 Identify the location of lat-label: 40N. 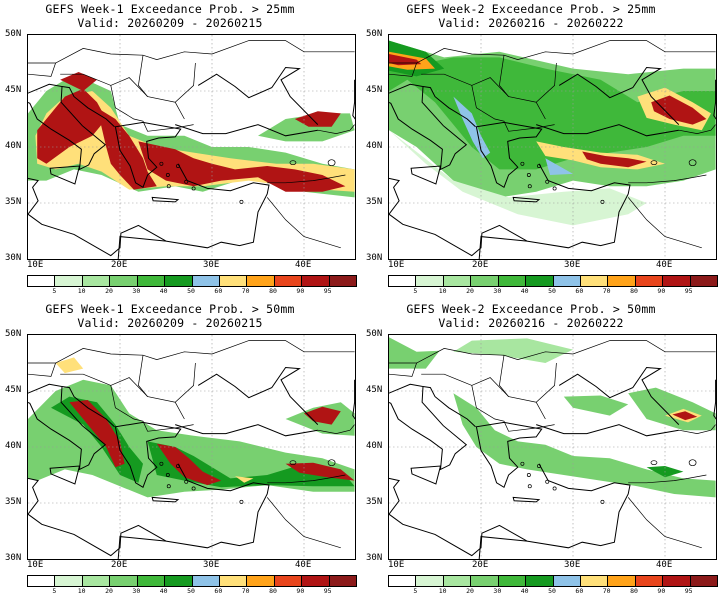
(374, 146).